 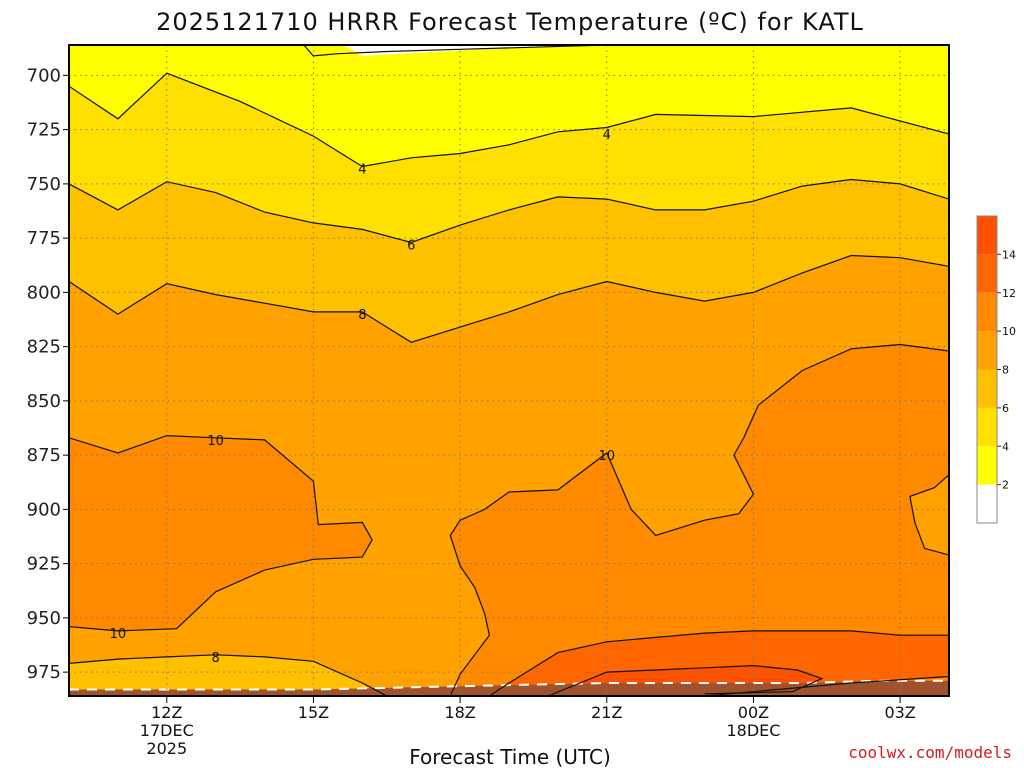 What do you see at coordinates (411, 246) in the screenshot?
I see `contour-label-2: 6` at bounding box center [411, 246].